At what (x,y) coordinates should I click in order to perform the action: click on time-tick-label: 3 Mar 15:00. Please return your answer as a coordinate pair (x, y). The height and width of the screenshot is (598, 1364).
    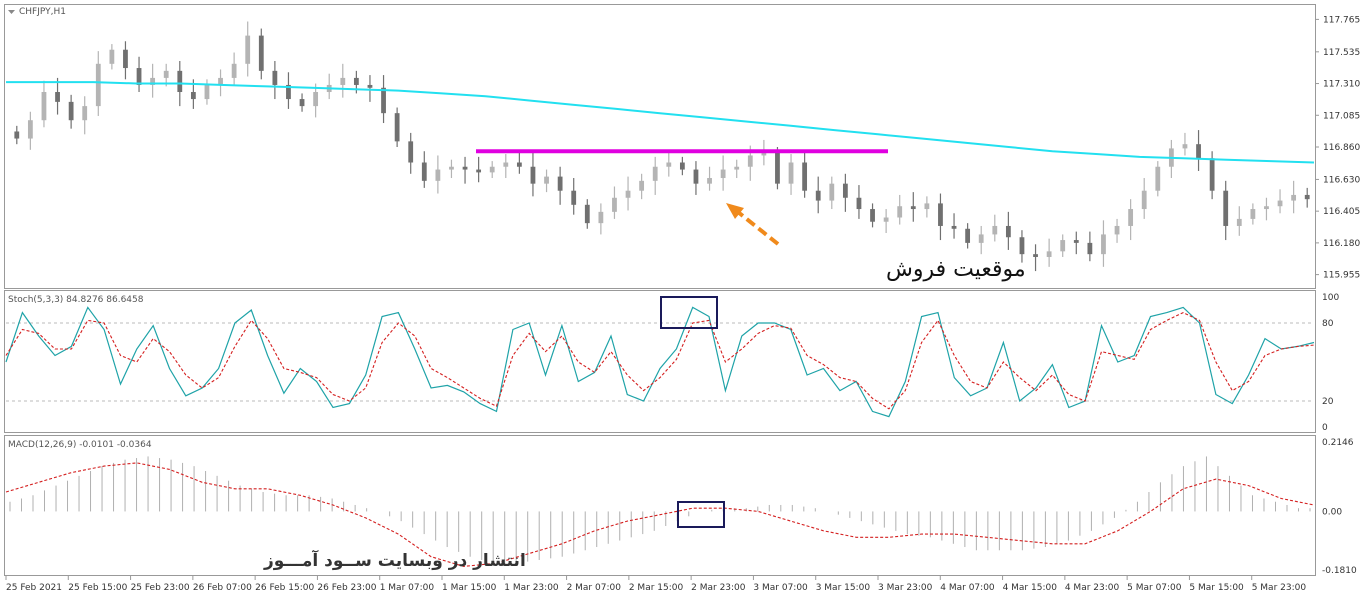
    Looking at the image, I should click on (843, 588).